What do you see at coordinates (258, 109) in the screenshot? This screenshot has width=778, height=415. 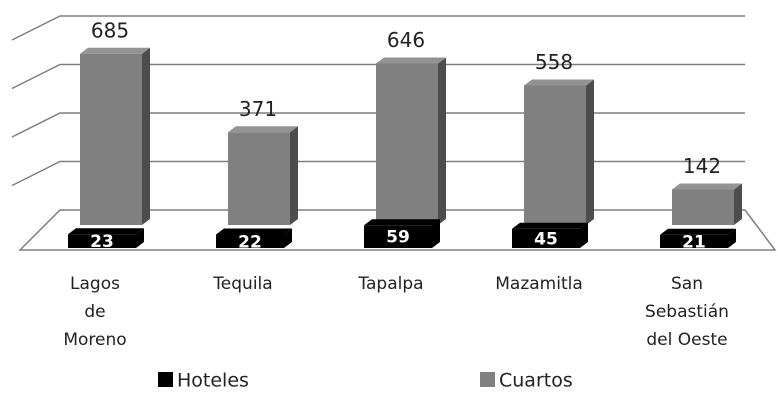 I see `value-label: 371` at bounding box center [258, 109].